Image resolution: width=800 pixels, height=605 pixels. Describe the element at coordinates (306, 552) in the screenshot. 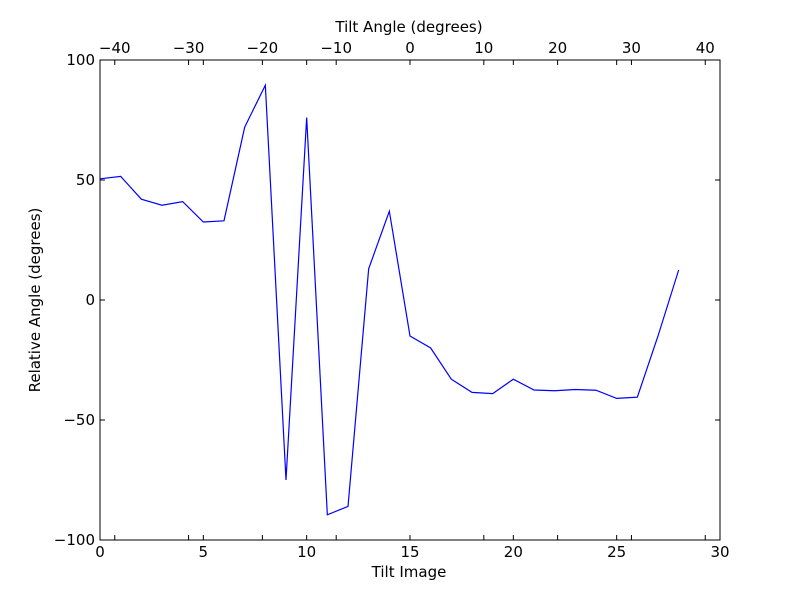

I see `x-tick-label: 10` at that location.